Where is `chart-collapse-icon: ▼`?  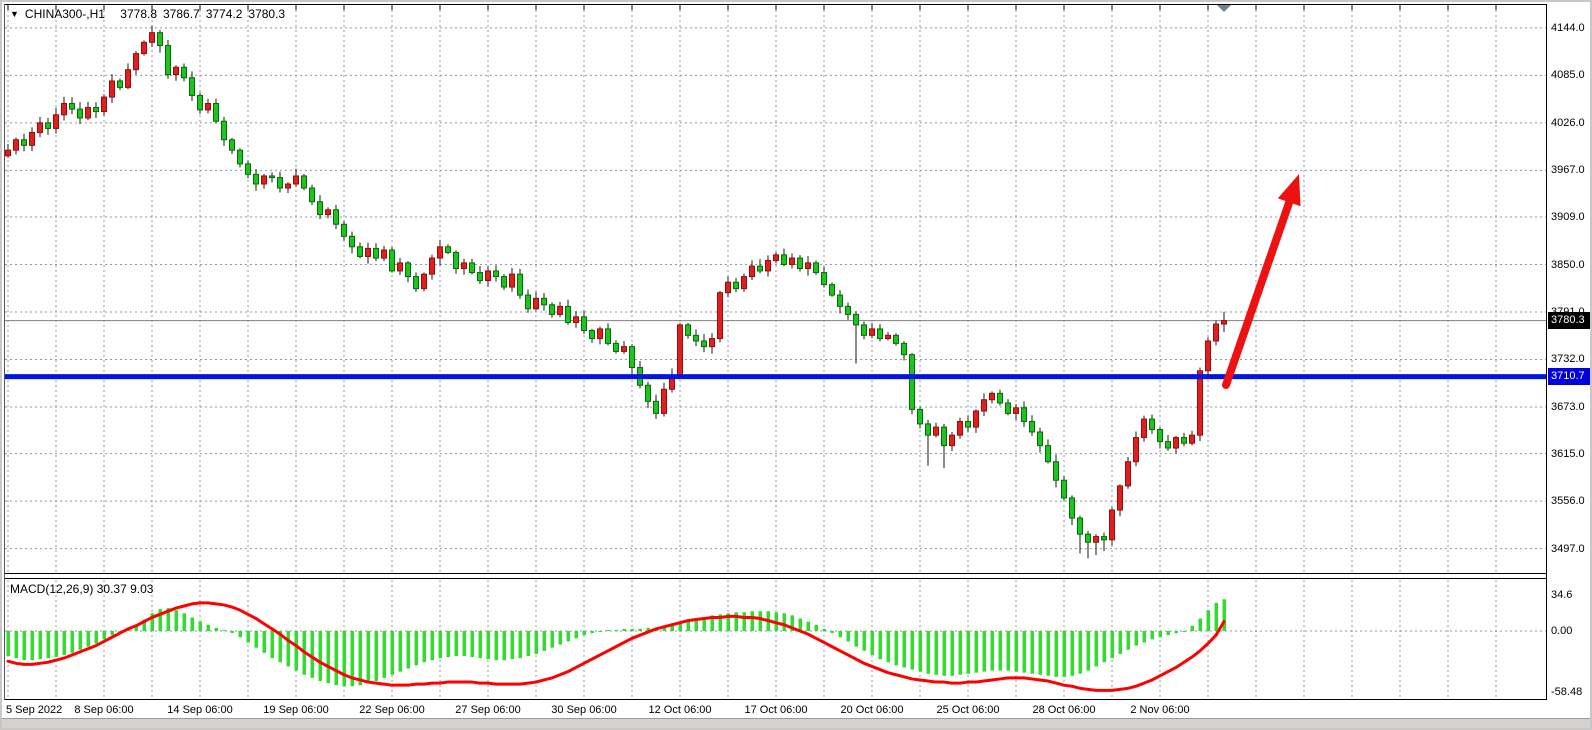
chart-collapse-icon: ▼ is located at coordinates (14, 14).